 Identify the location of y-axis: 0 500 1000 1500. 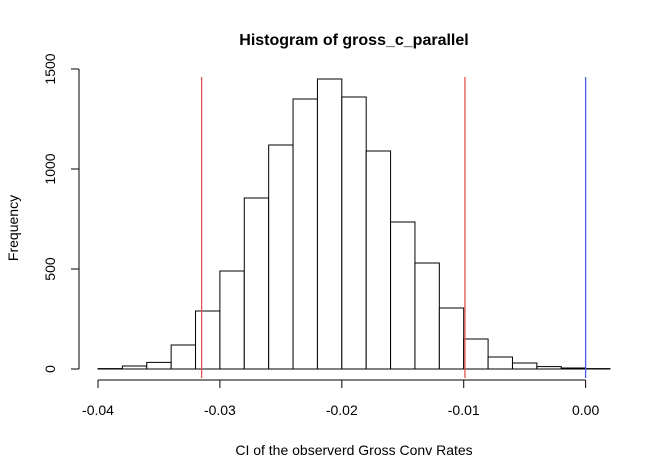
(60, 213).